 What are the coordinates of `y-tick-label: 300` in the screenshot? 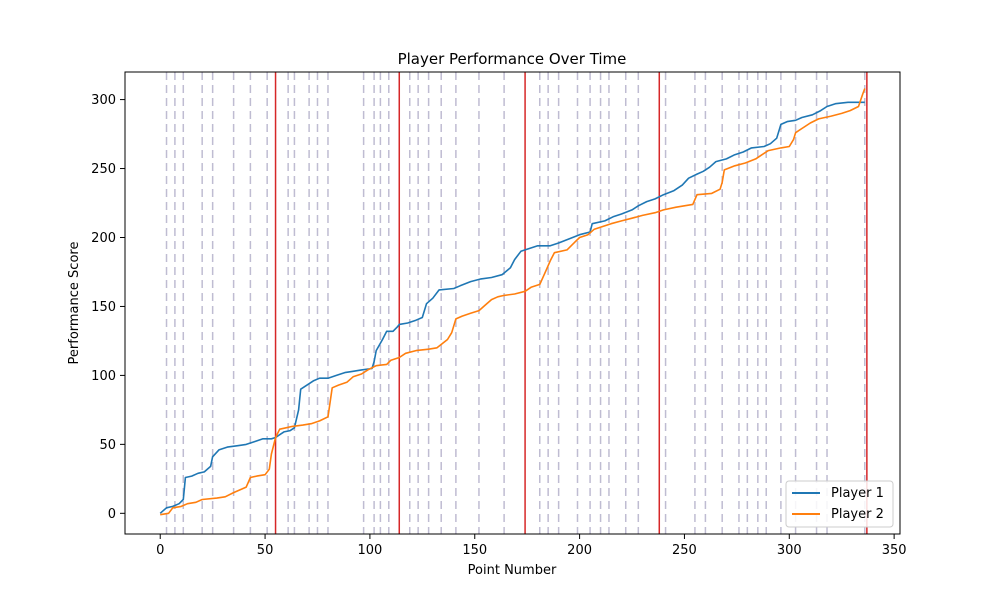 It's located at (103, 100).